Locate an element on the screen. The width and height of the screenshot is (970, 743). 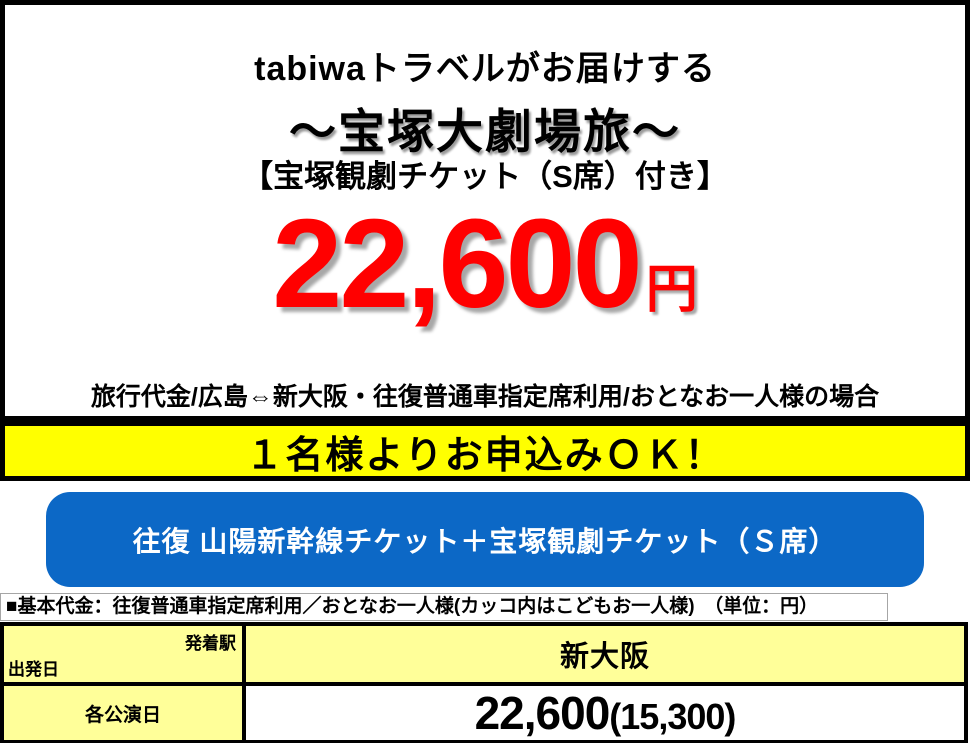
fare-adult: 22,600 is located at coordinates (542, 713).